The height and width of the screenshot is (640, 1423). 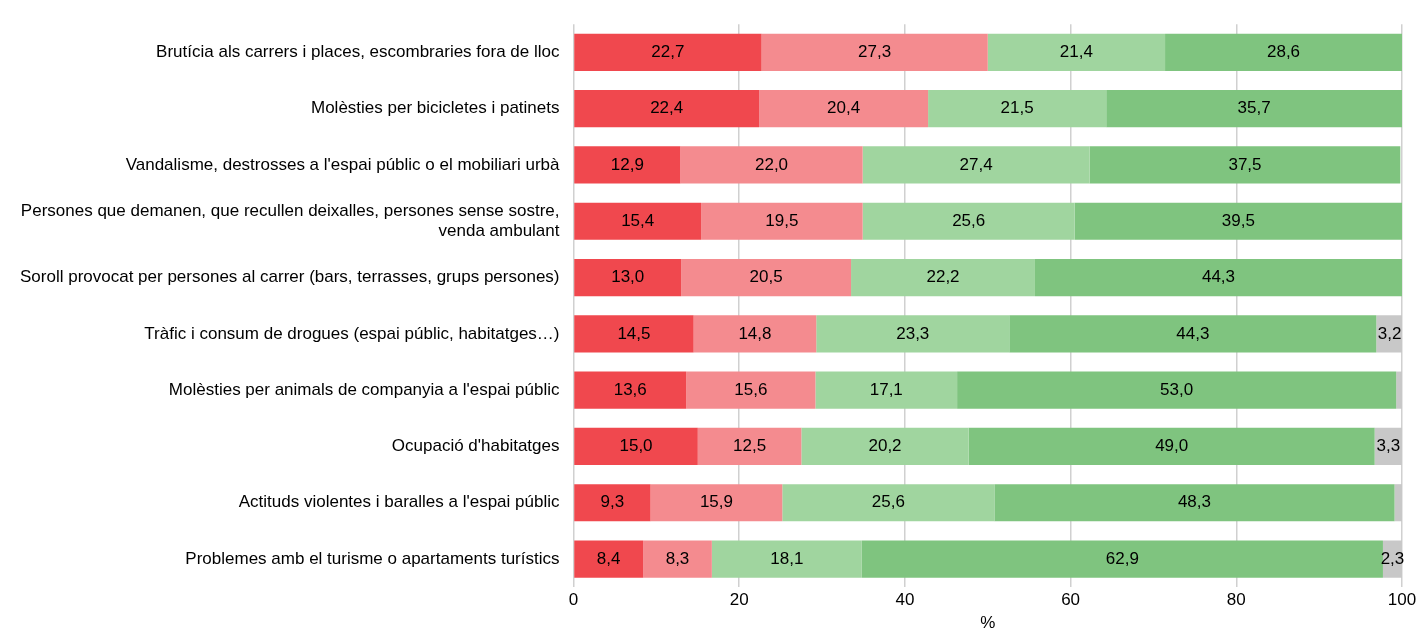 What do you see at coordinates (988, 623) in the screenshot?
I see `x-axis-title: %` at bounding box center [988, 623].